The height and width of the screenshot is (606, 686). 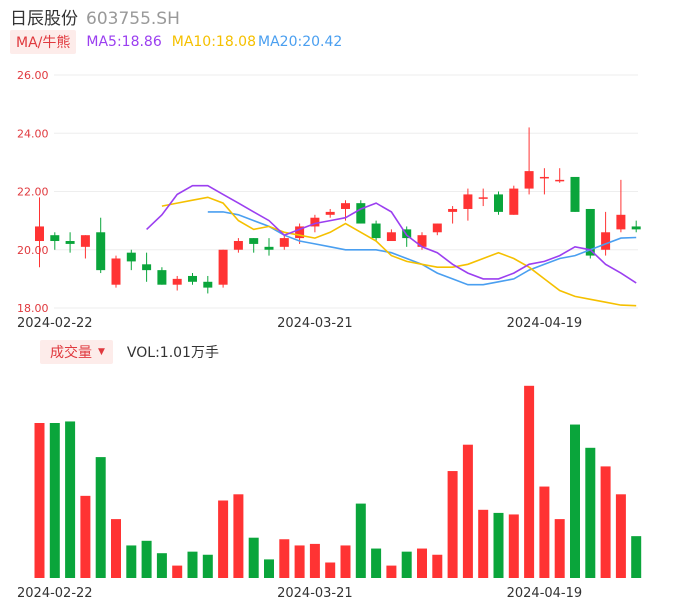 What do you see at coordinates (33, 308) in the screenshot?
I see `y-tick-label: 18.00` at bounding box center [33, 308].